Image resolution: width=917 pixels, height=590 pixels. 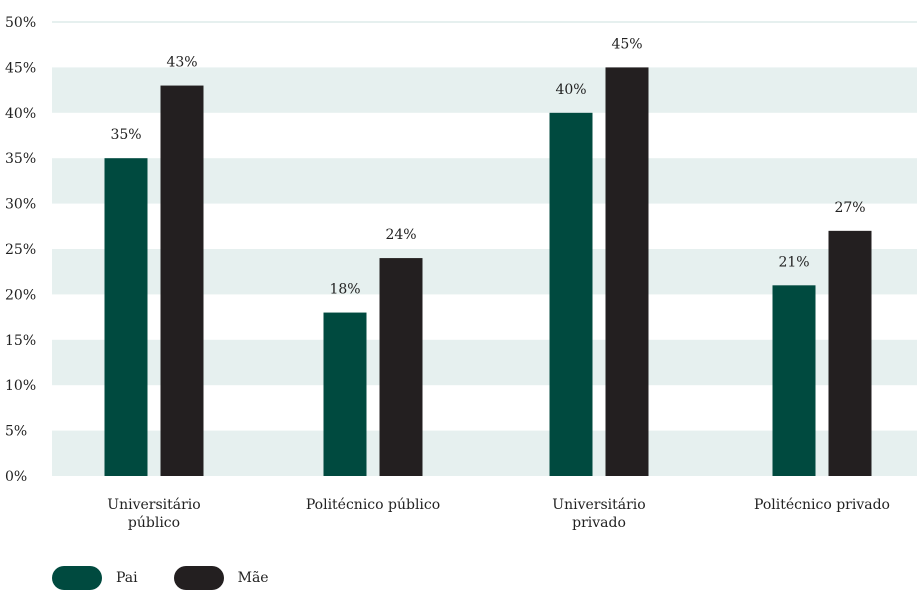 I want to click on x-tick-label: Universitário privado, so click(x=598, y=514).